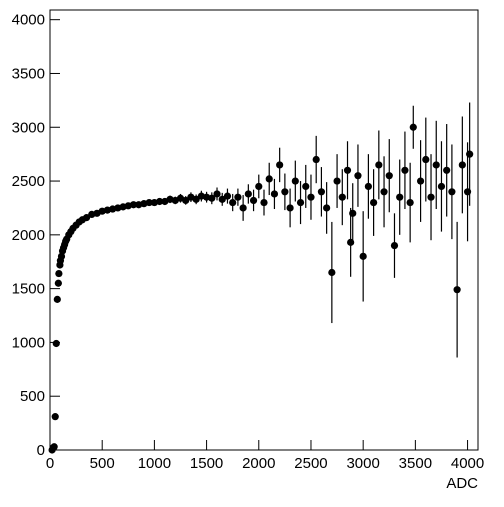 This screenshot has width=504, height=507. Describe the element at coordinates (310, 463) in the screenshot. I see `x-tick-label: 2500` at that location.